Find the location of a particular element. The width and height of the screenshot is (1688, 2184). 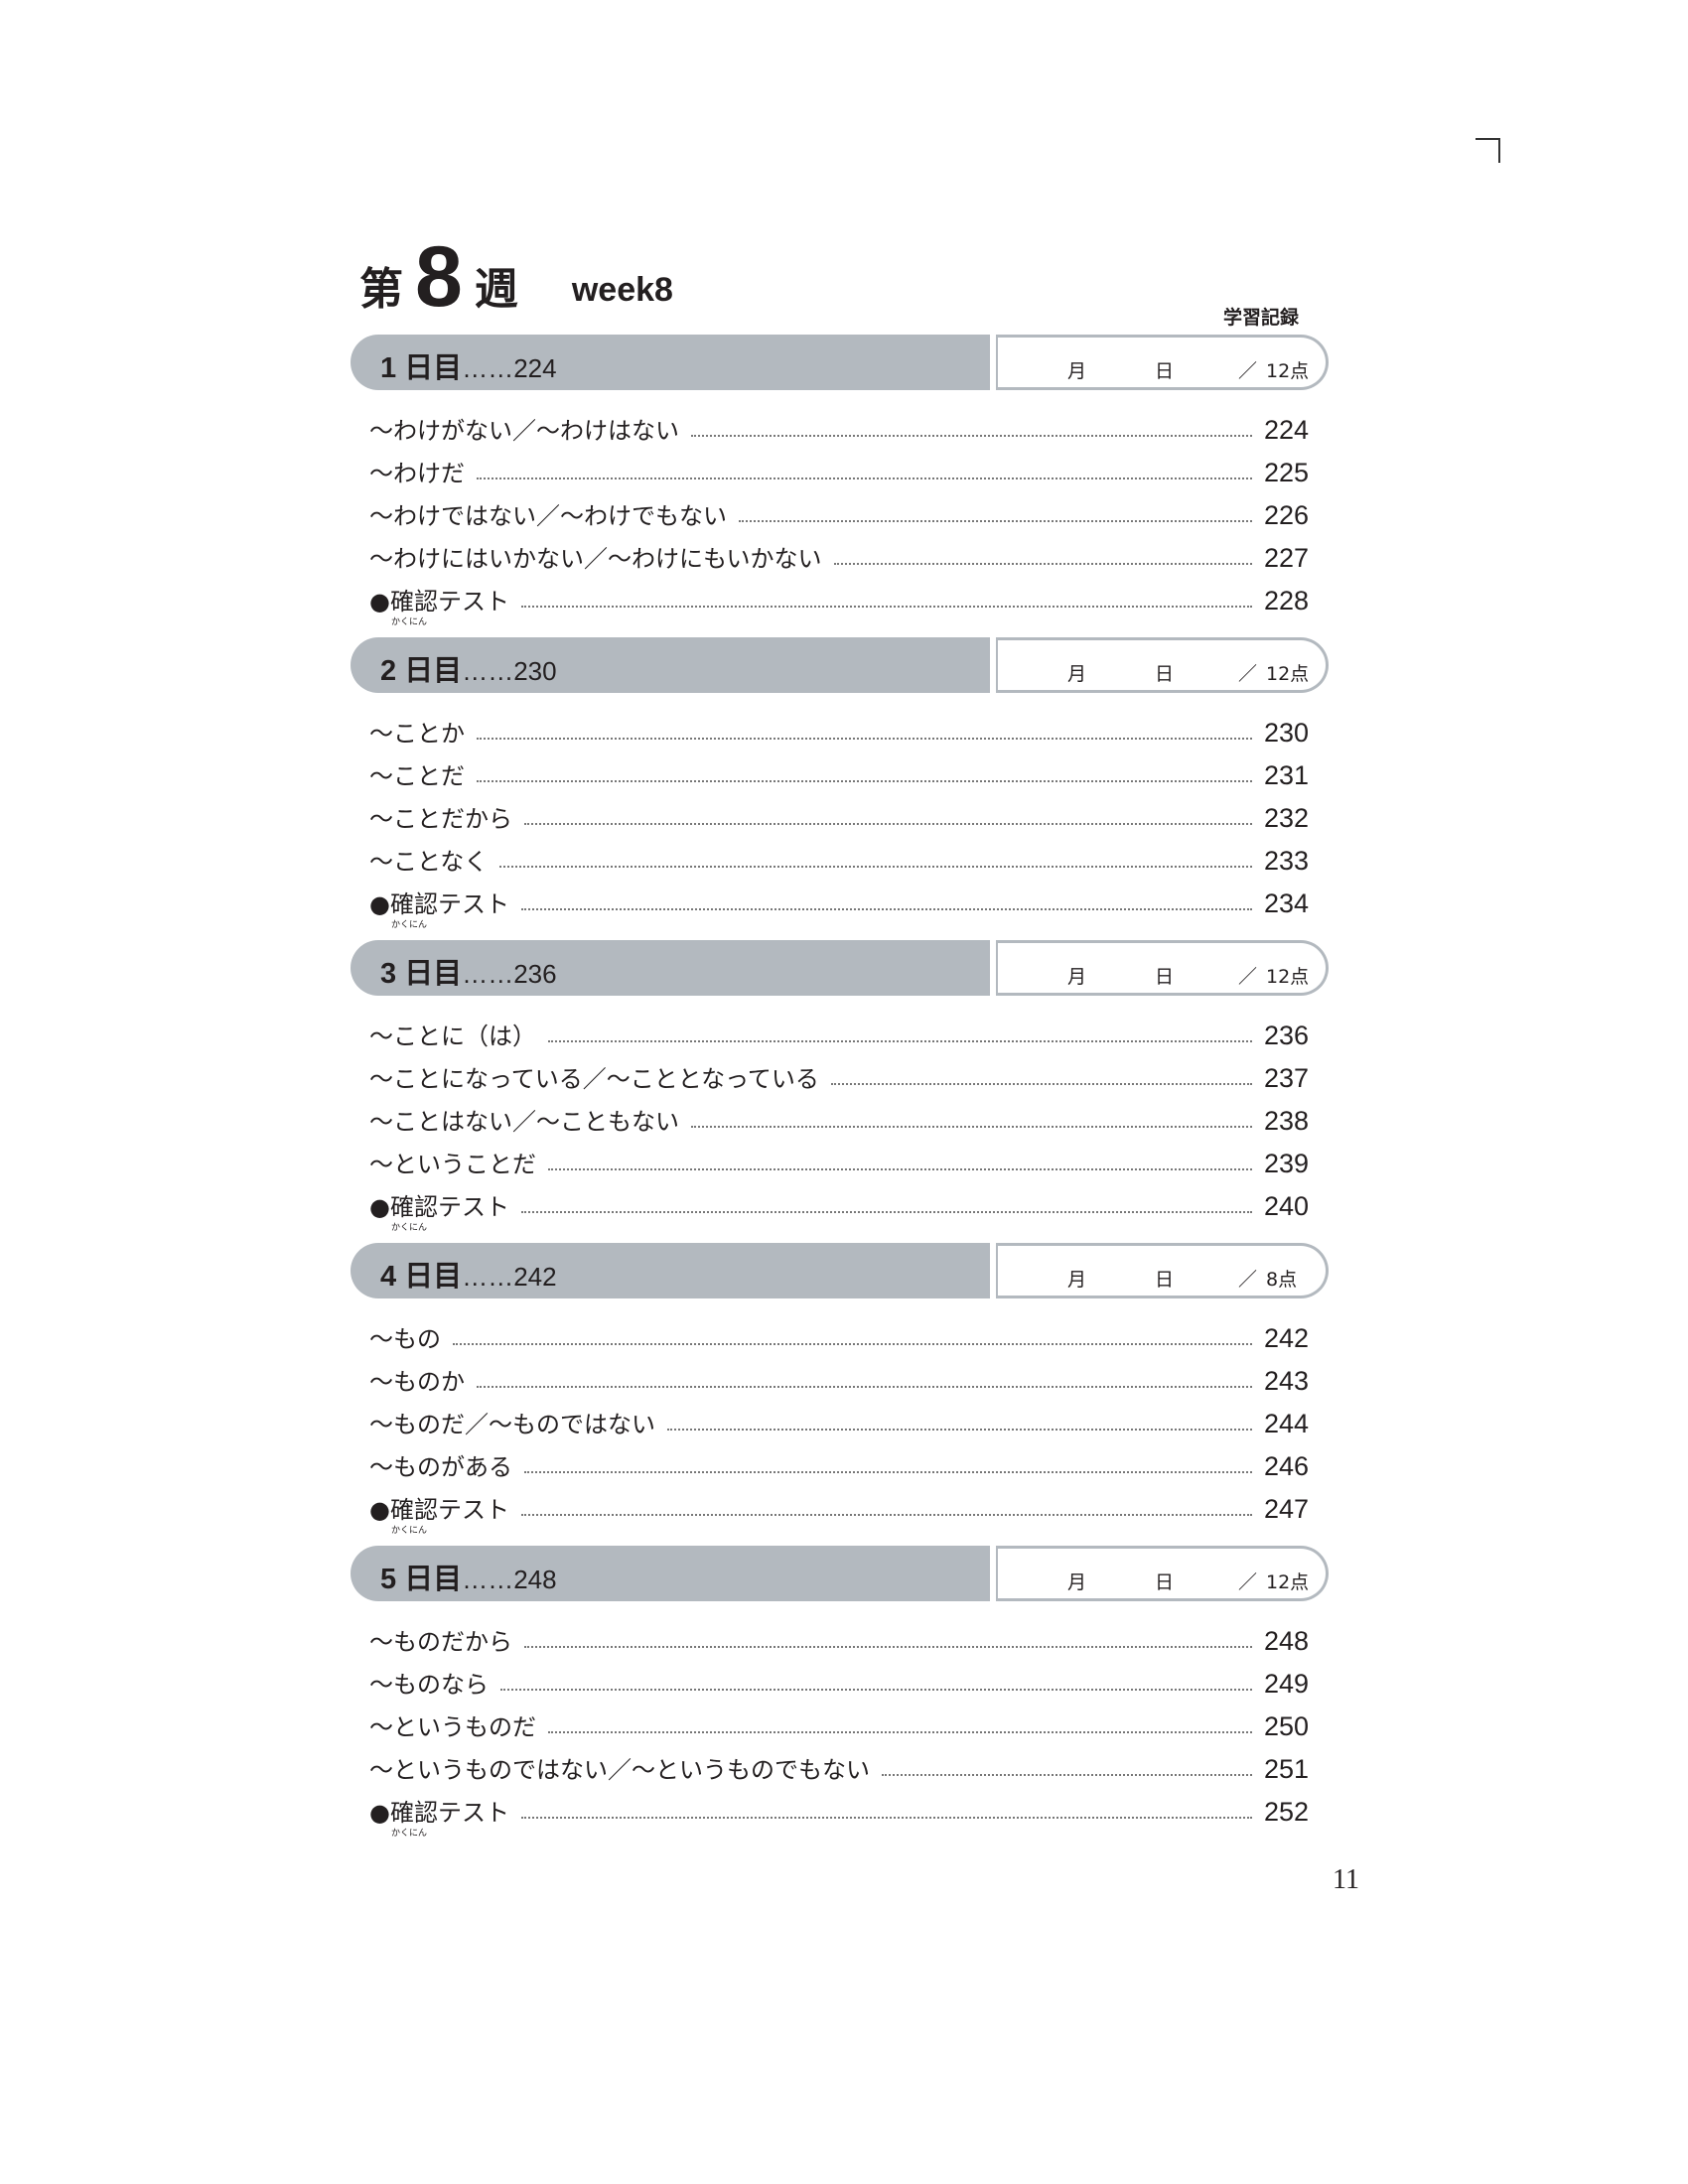

entry-label: 〜というものだ is located at coordinates (452, 1727).